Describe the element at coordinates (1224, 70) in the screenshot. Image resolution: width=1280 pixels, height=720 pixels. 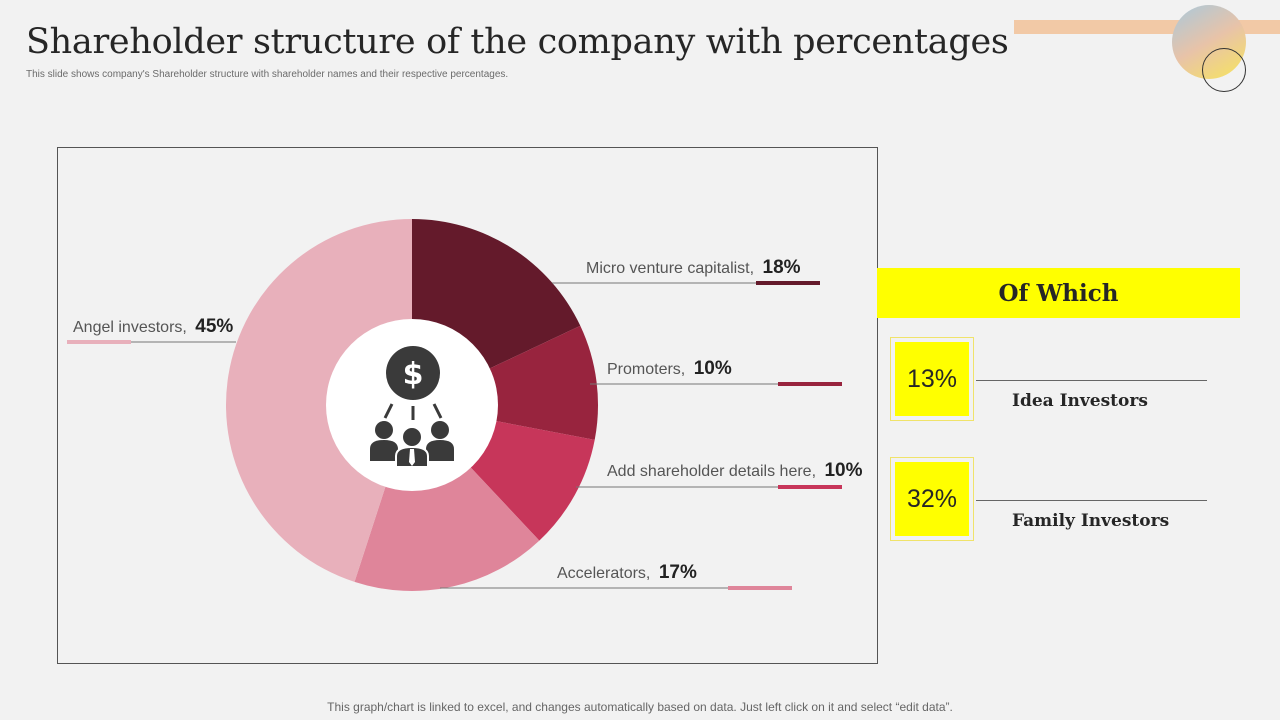
I see `decorative-ring` at that location.